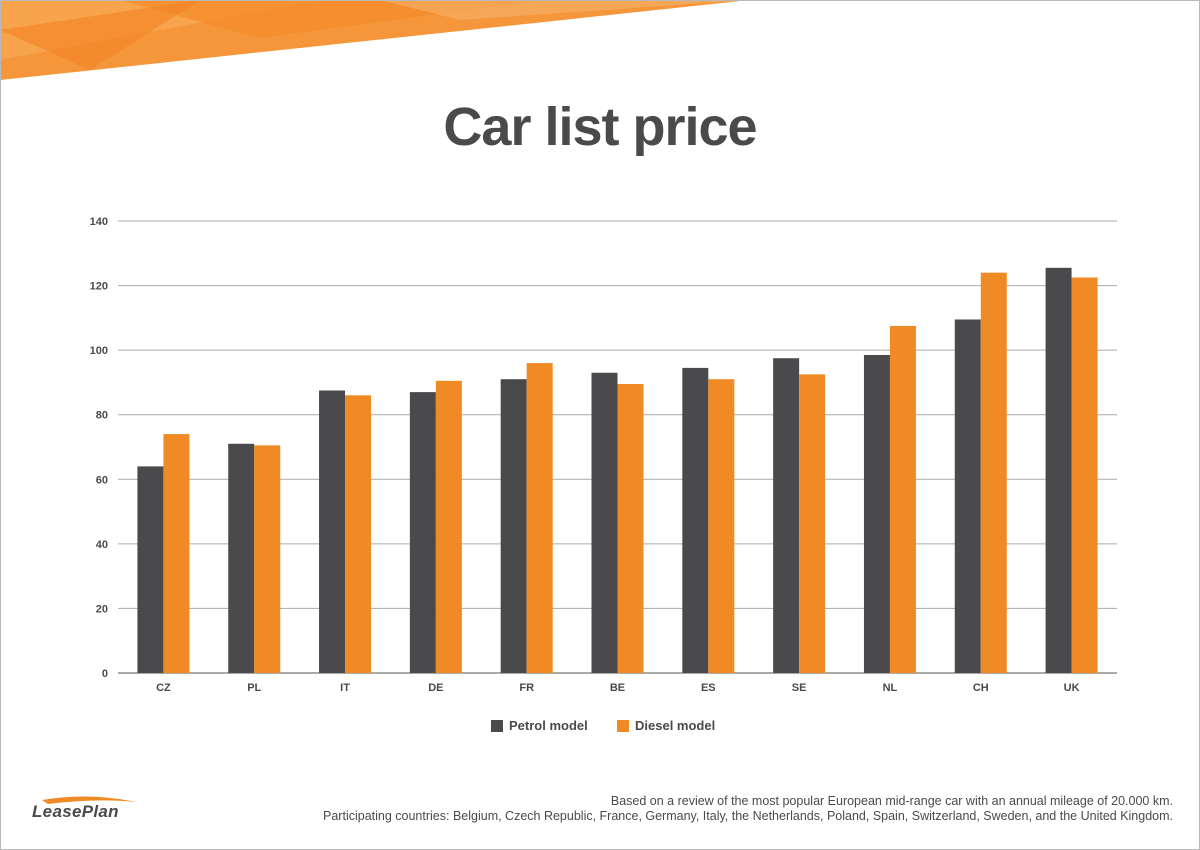 This screenshot has width=1200, height=850. I want to click on x-tick-label: NL, so click(890, 688).